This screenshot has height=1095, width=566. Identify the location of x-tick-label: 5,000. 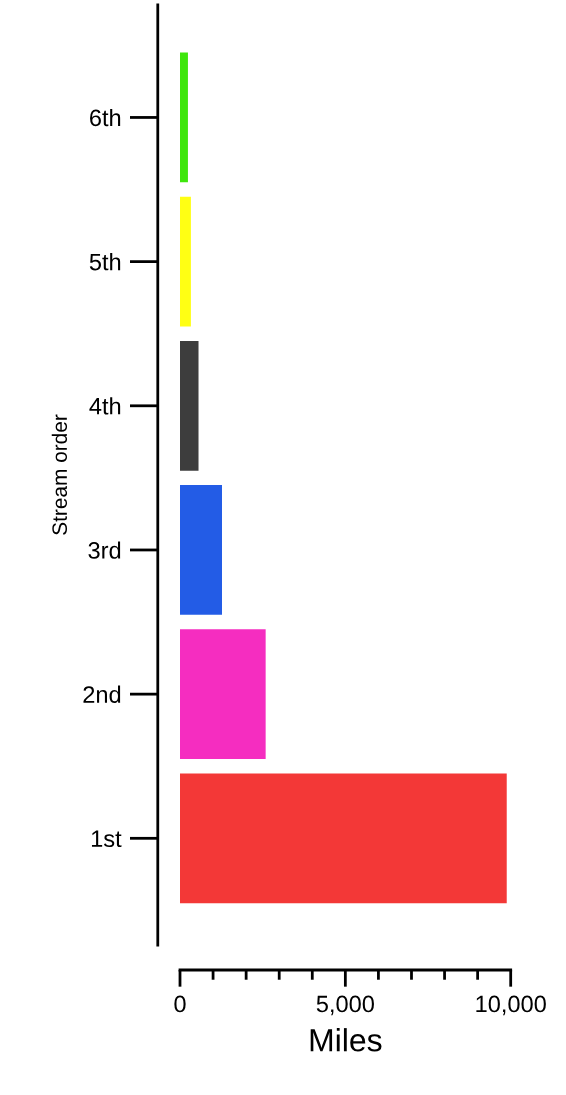
(345, 1005).